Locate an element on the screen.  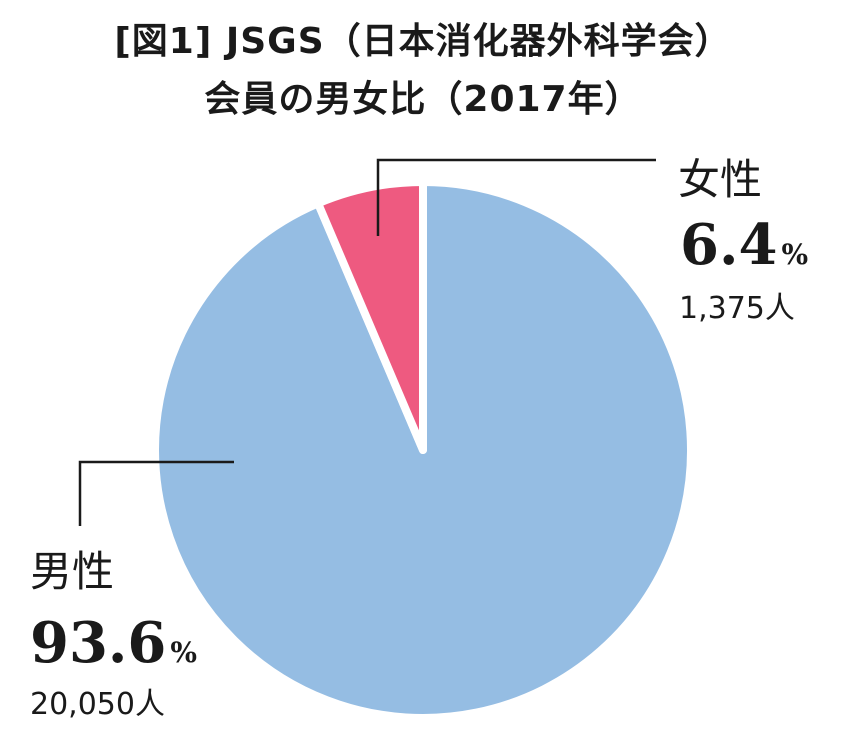
chart-title-line-1: [図1] JSGS（日本消化器外科学会） is located at coordinates (423, 41).